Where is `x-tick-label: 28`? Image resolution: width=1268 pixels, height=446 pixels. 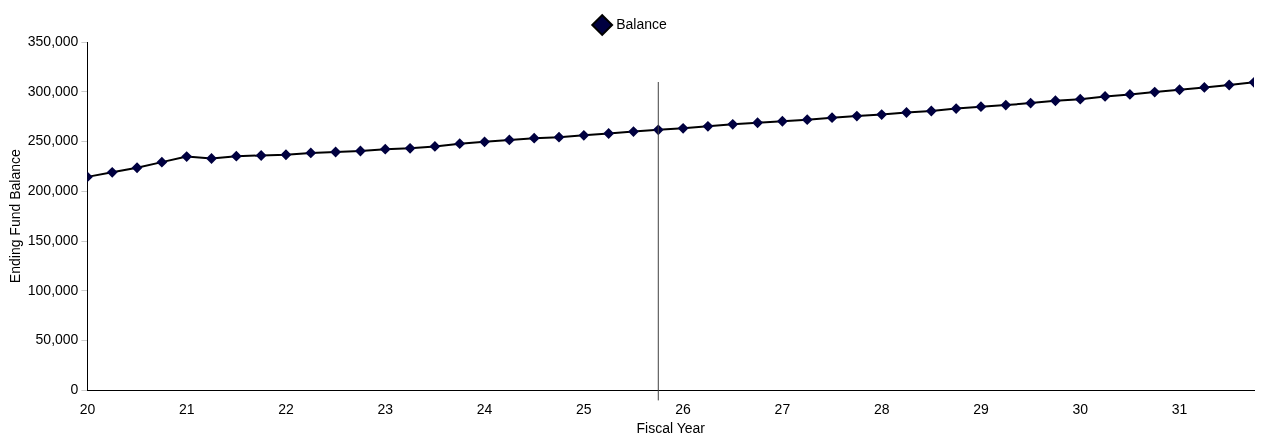
x-tick-label: 28 is located at coordinates (881, 408).